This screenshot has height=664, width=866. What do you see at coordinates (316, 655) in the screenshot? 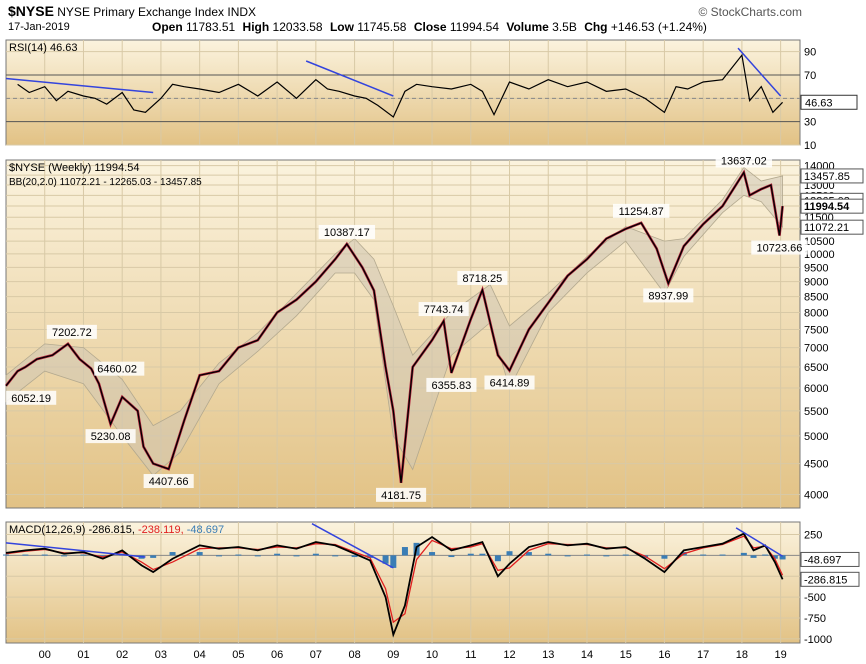
I see `x-tick-label: 07` at bounding box center [316, 655].